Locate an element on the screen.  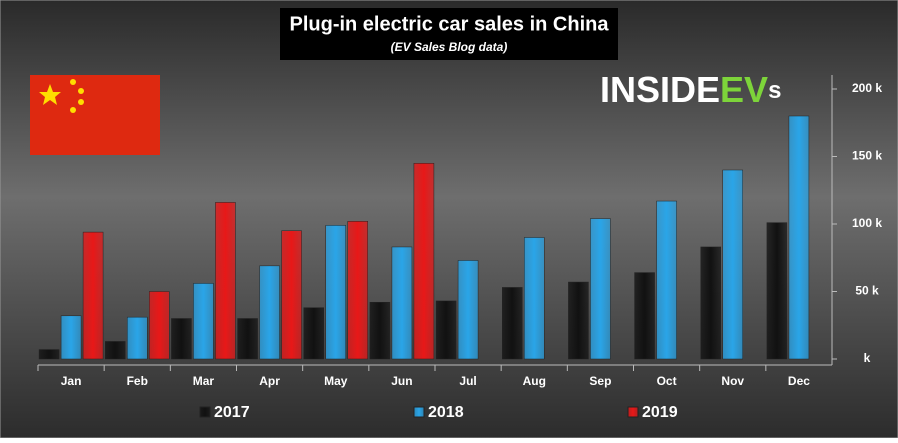
legend-label: 2018 is located at coordinates (446, 412).